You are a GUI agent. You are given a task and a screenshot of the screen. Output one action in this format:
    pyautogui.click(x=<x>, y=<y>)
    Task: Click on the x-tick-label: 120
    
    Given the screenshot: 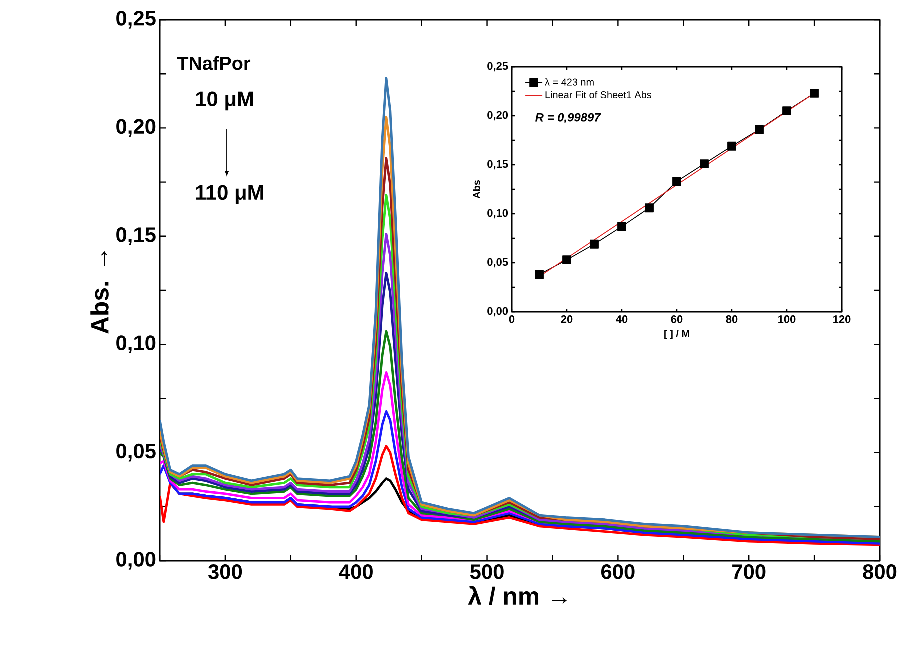 What is the action you would take?
    pyautogui.click(x=842, y=320)
    